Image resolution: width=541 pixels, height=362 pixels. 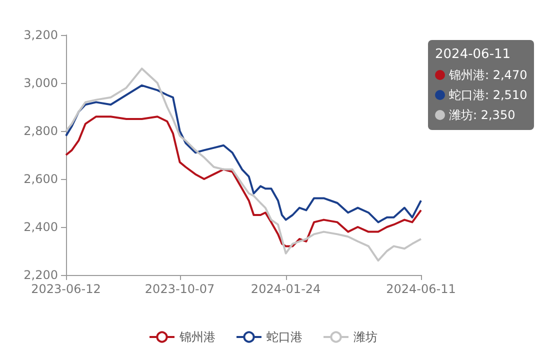 I want to click on text: 潍坊: 2,350, so click(x=482, y=115).